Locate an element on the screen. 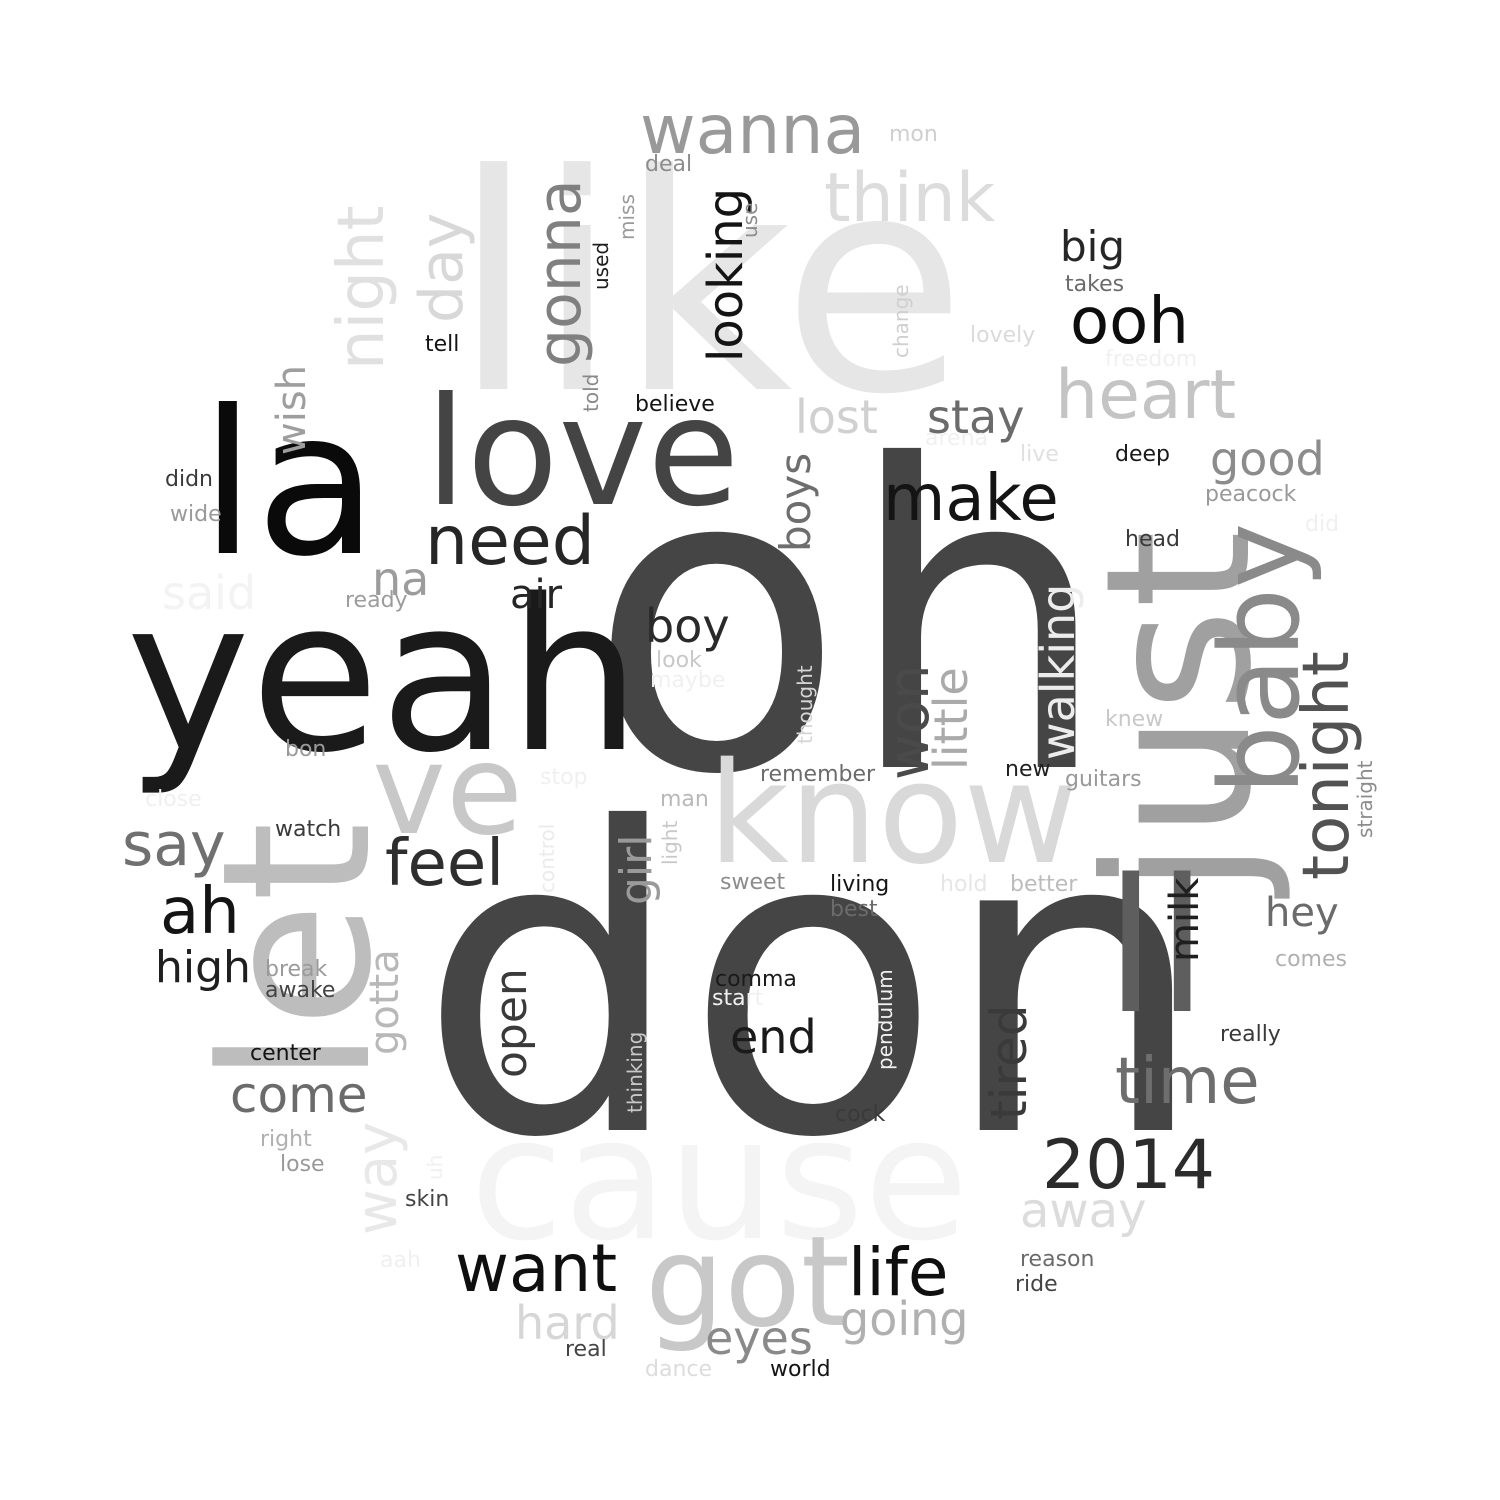  word-skin: skin is located at coordinates (427, 1199).